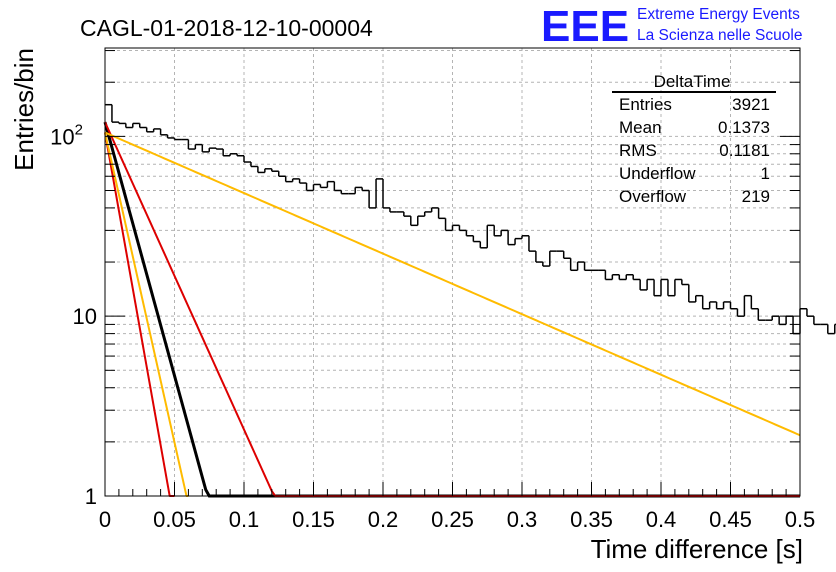 The image size is (836, 572). Describe the element at coordinates (91, 496) in the screenshot. I see `y-tick-label: 1` at that location.